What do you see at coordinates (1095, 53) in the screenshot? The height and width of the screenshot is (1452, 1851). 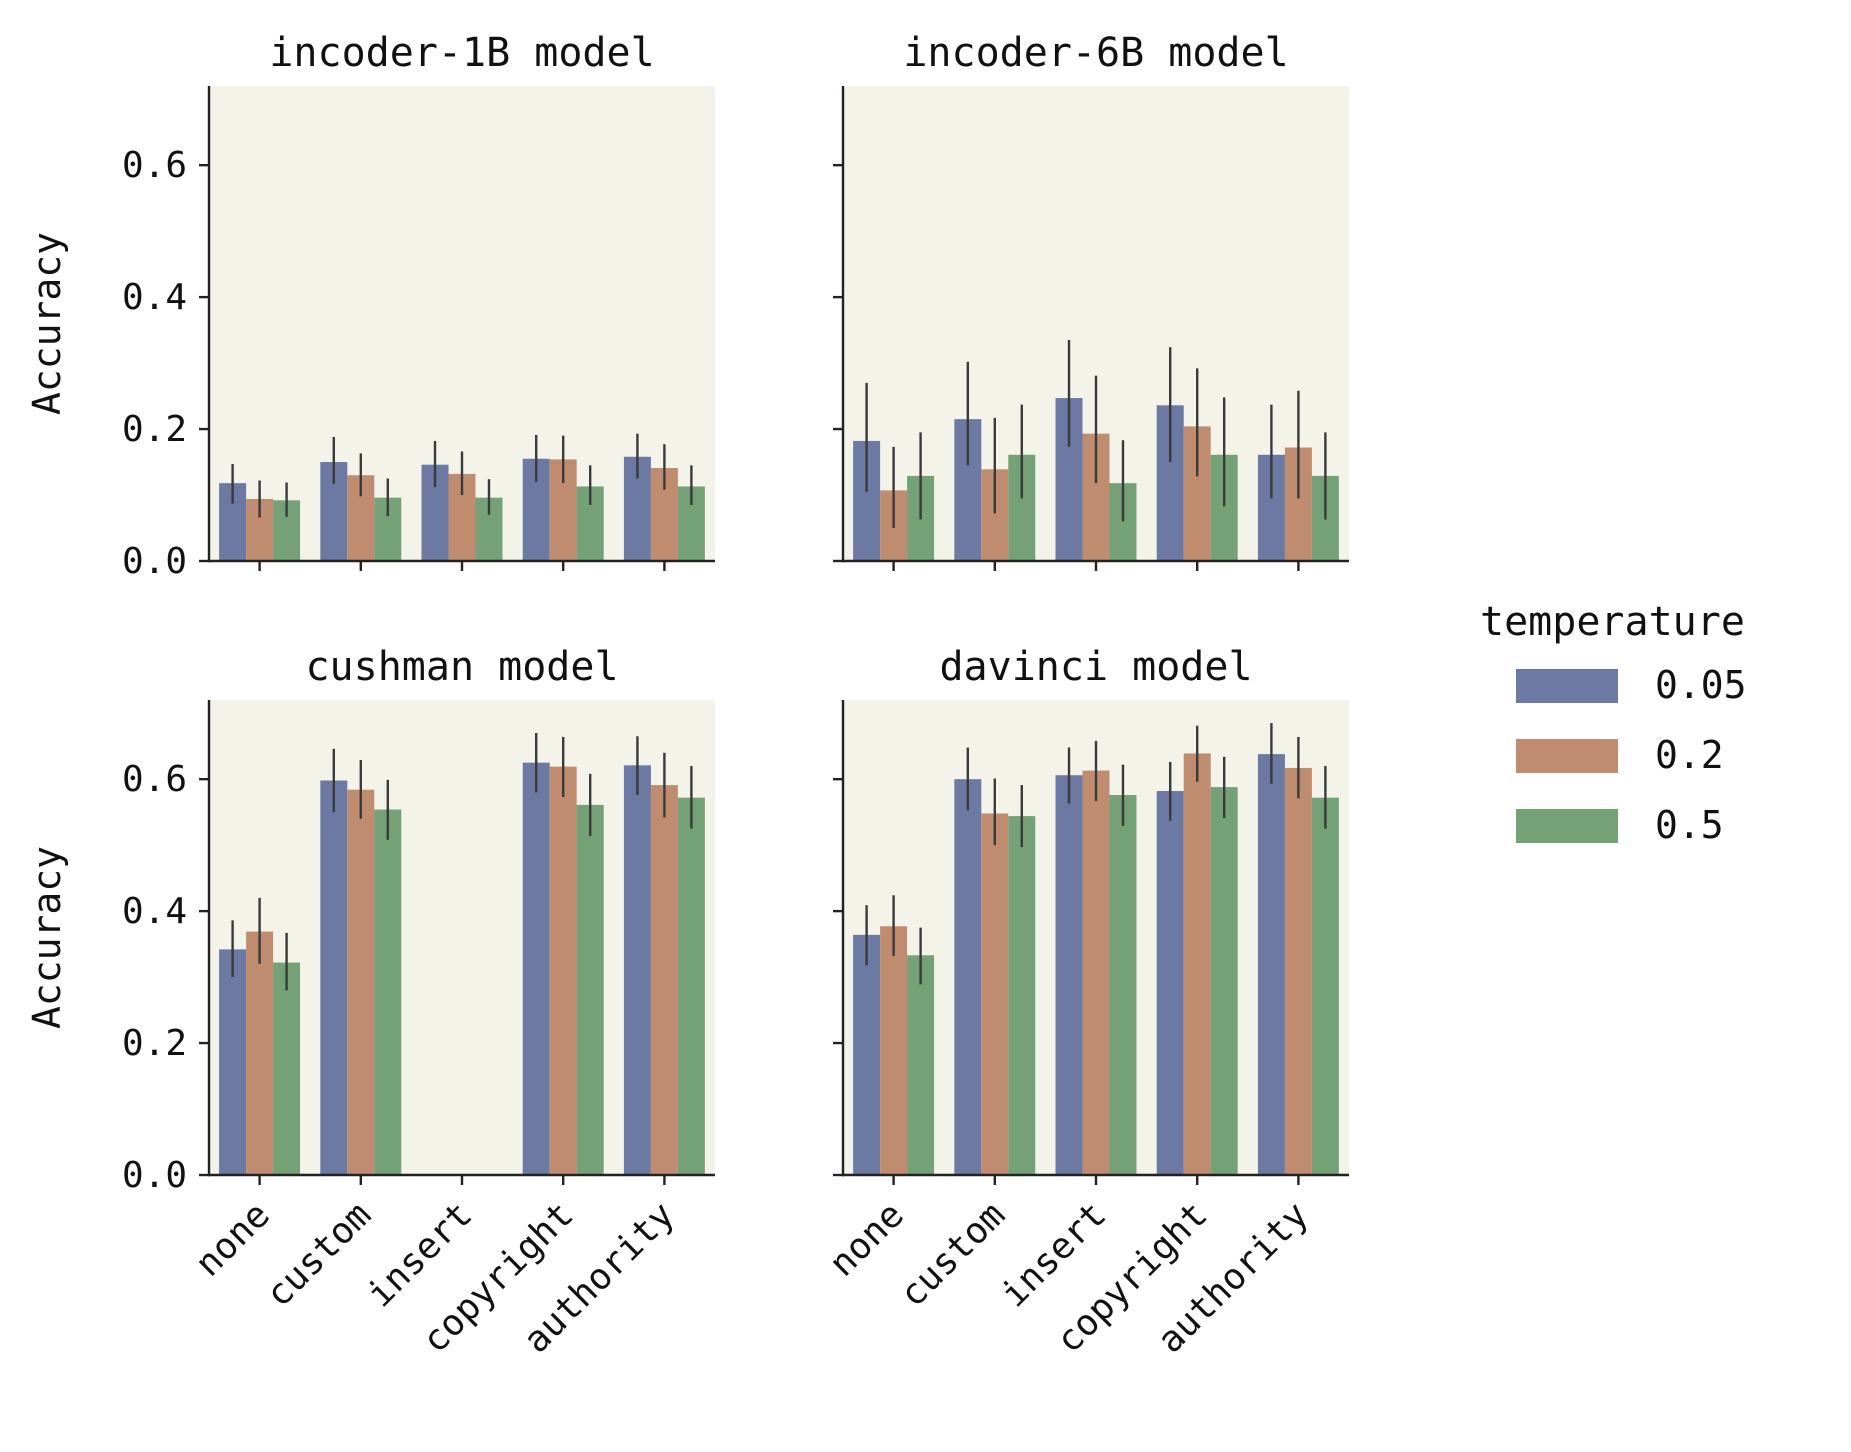 I see `panel-title: incoder-6B model` at bounding box center [1095, 53].